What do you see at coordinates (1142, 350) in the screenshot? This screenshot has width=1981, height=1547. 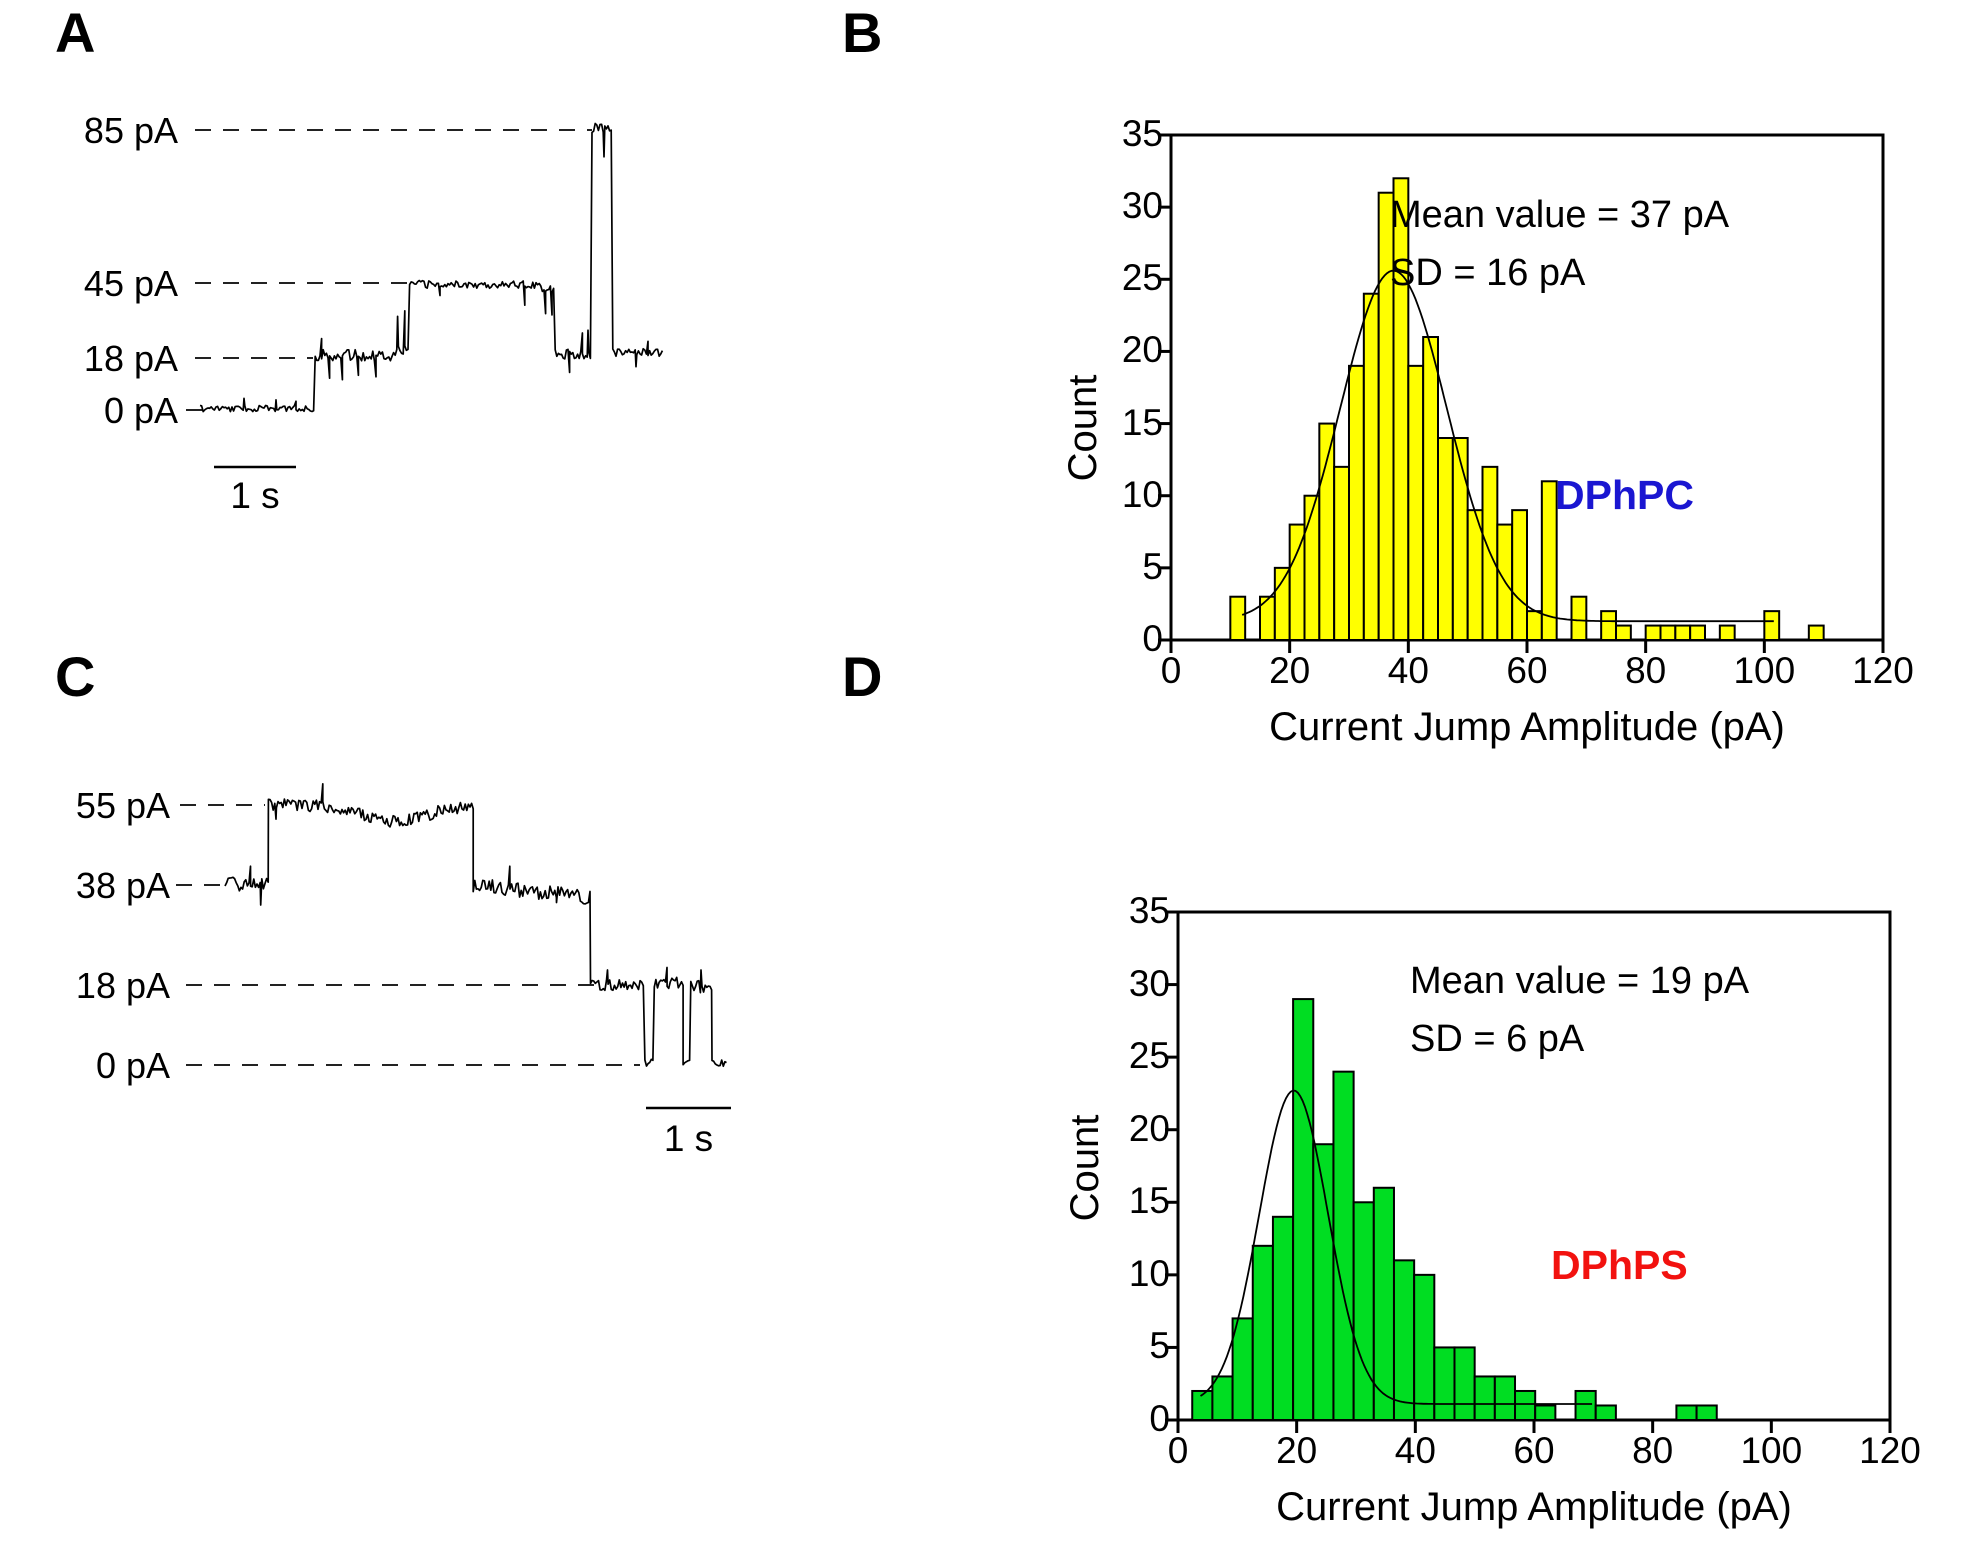 I see `histogram-b-ytick-label-20: 20` at bounding box center [1142, 350].